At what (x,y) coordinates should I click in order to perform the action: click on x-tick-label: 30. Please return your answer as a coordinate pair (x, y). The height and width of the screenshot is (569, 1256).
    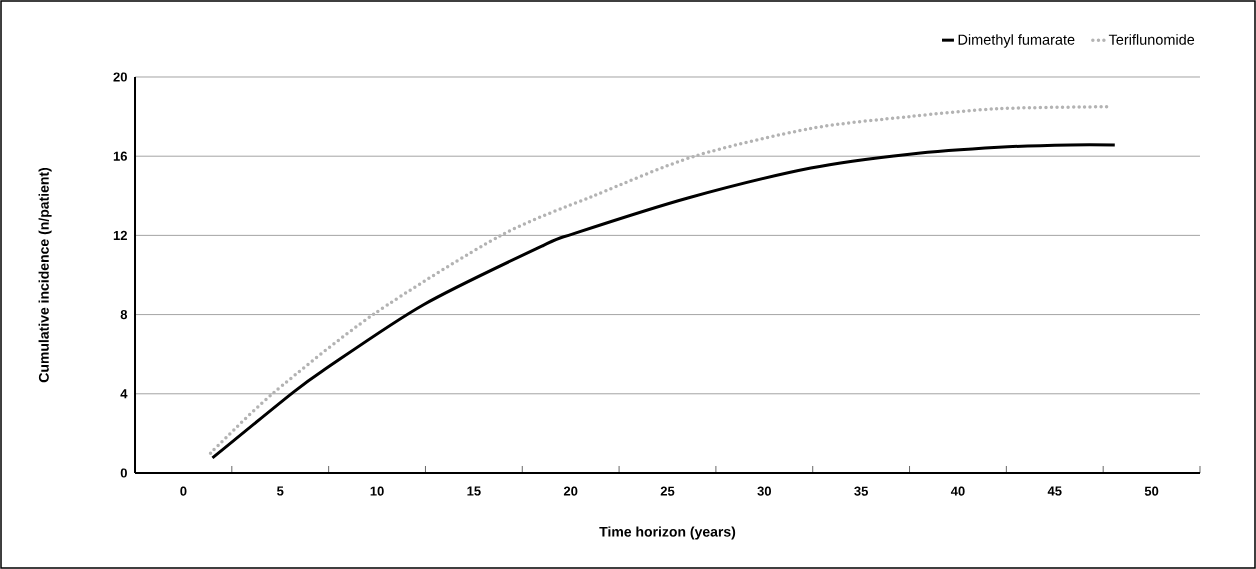
    Looking at the image, I should click on (764, 491).